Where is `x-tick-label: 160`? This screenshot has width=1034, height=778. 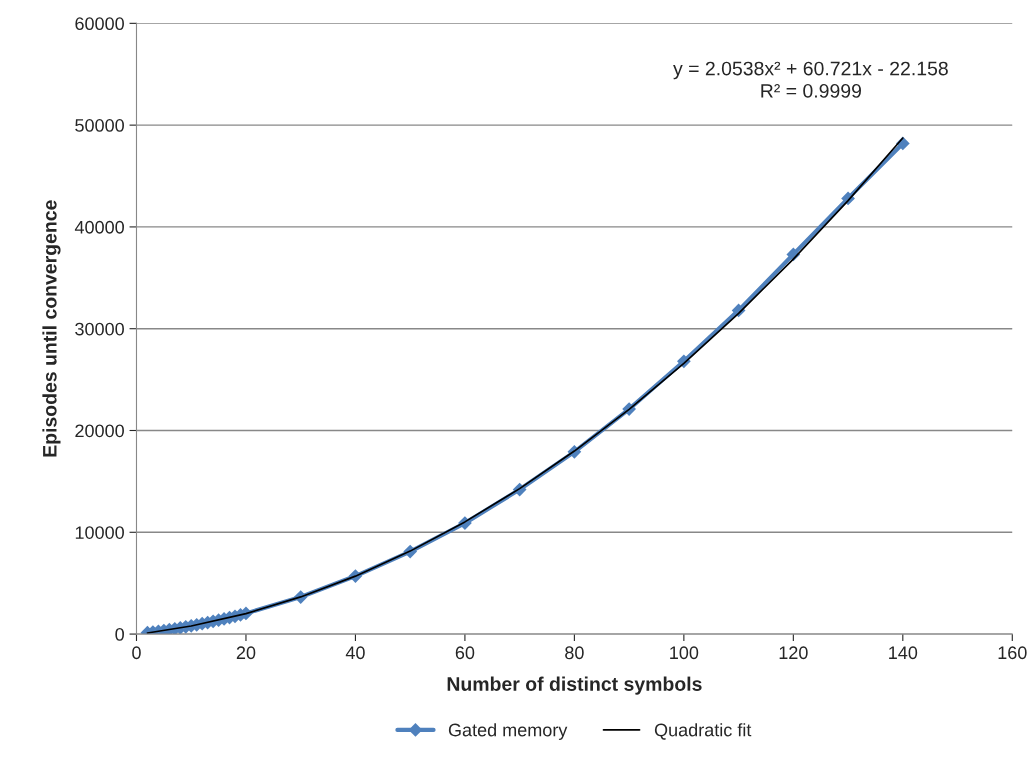 x-tick-label: 160 is located at coordinates (1012, 653).